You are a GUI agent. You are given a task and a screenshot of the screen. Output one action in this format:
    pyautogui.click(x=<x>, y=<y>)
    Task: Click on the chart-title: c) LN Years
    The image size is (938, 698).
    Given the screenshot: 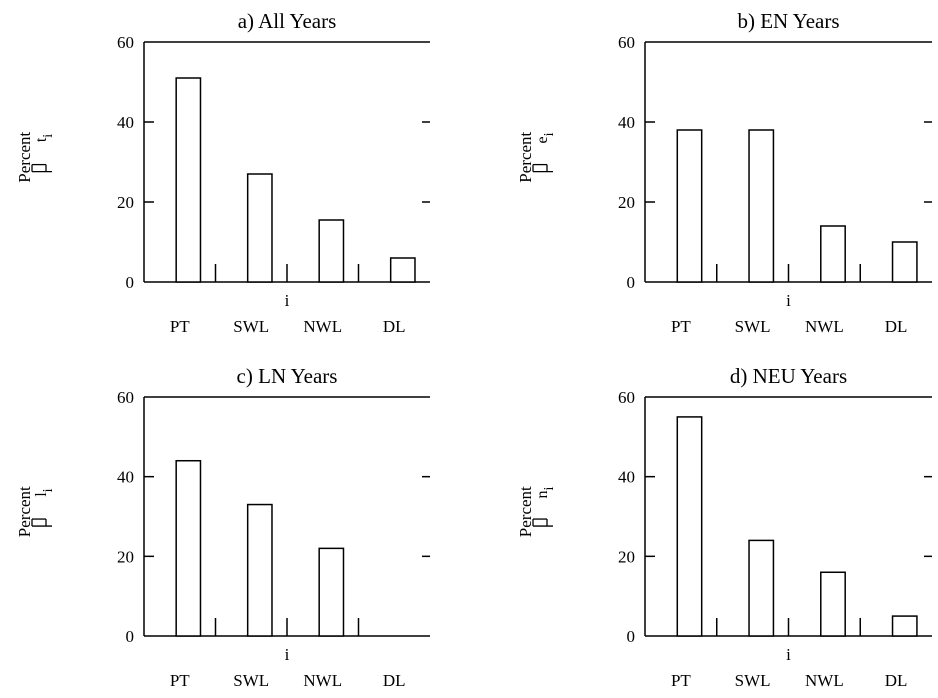 What is the action you would take?
    pyautogui.click(x=287, y=376)
    